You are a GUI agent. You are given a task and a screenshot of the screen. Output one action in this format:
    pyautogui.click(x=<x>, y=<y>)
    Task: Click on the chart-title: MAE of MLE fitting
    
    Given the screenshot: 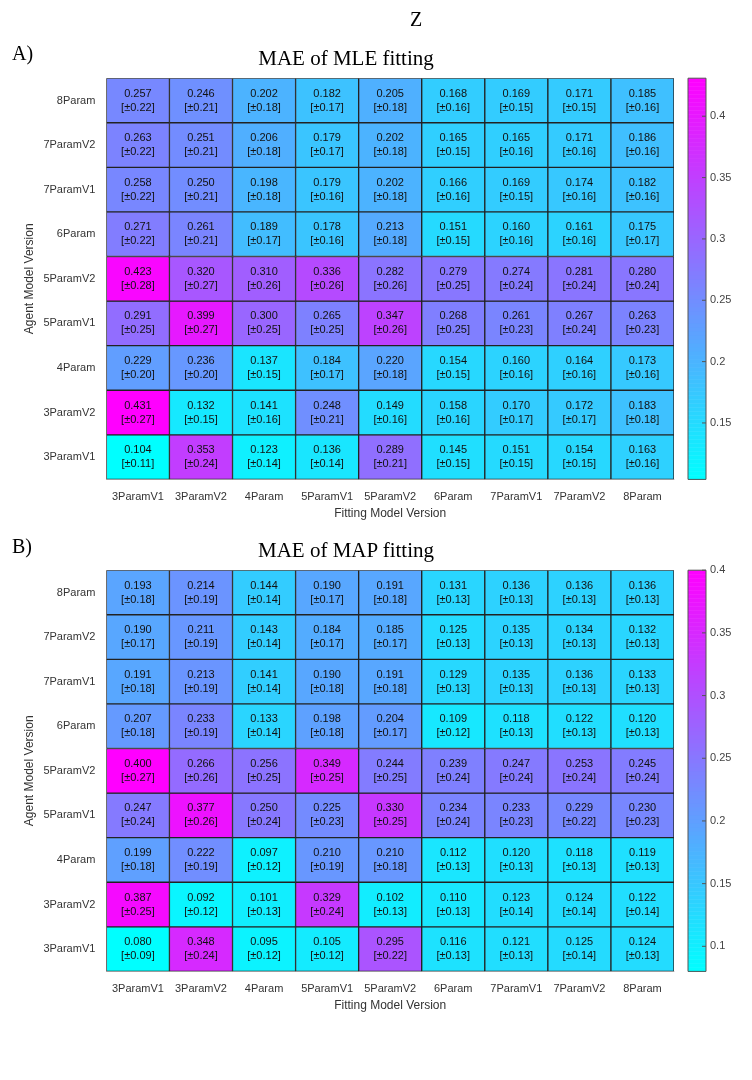 What is the action you would take?
    pyautogui.click(x=346, y=58)
    